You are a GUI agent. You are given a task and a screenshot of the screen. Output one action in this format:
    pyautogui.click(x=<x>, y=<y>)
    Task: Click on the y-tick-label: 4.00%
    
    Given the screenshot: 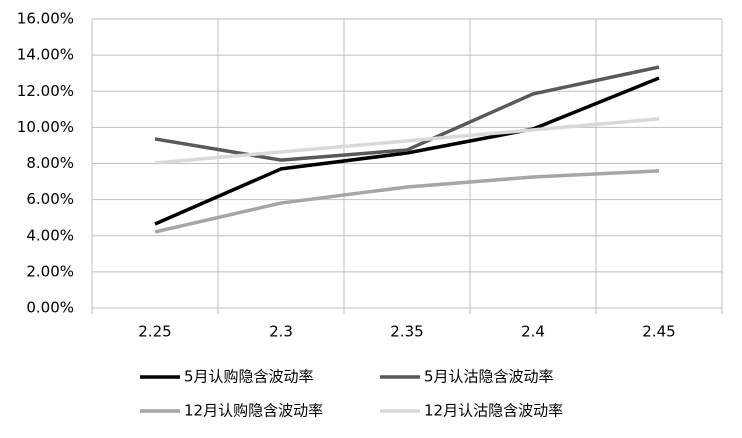 What is the action you would take?
    pyautogui.click(x=50, y=235)
    